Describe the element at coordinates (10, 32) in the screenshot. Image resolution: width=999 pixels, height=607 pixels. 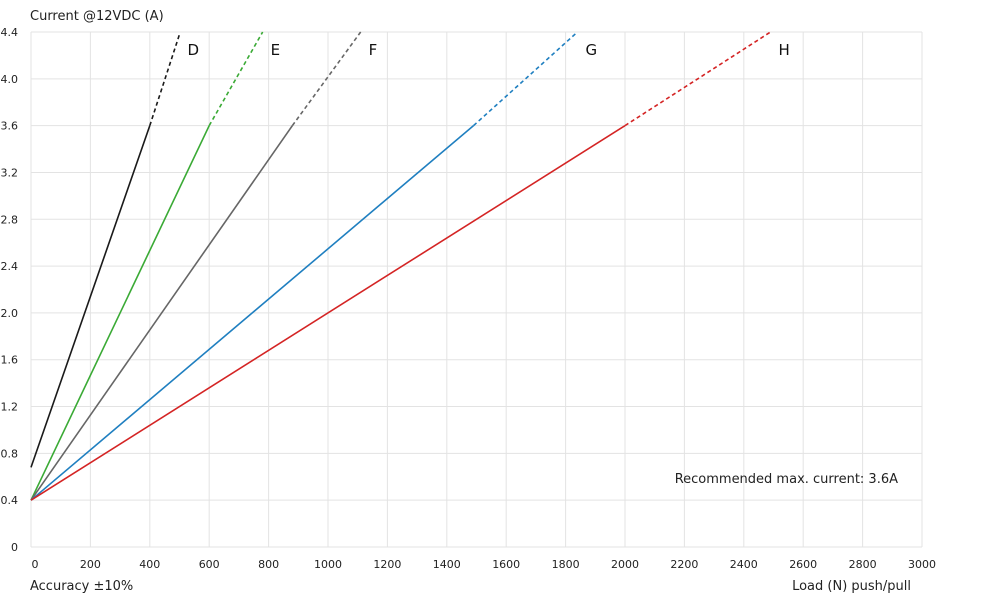
I see `y-tick-label: 4.4` at that location.